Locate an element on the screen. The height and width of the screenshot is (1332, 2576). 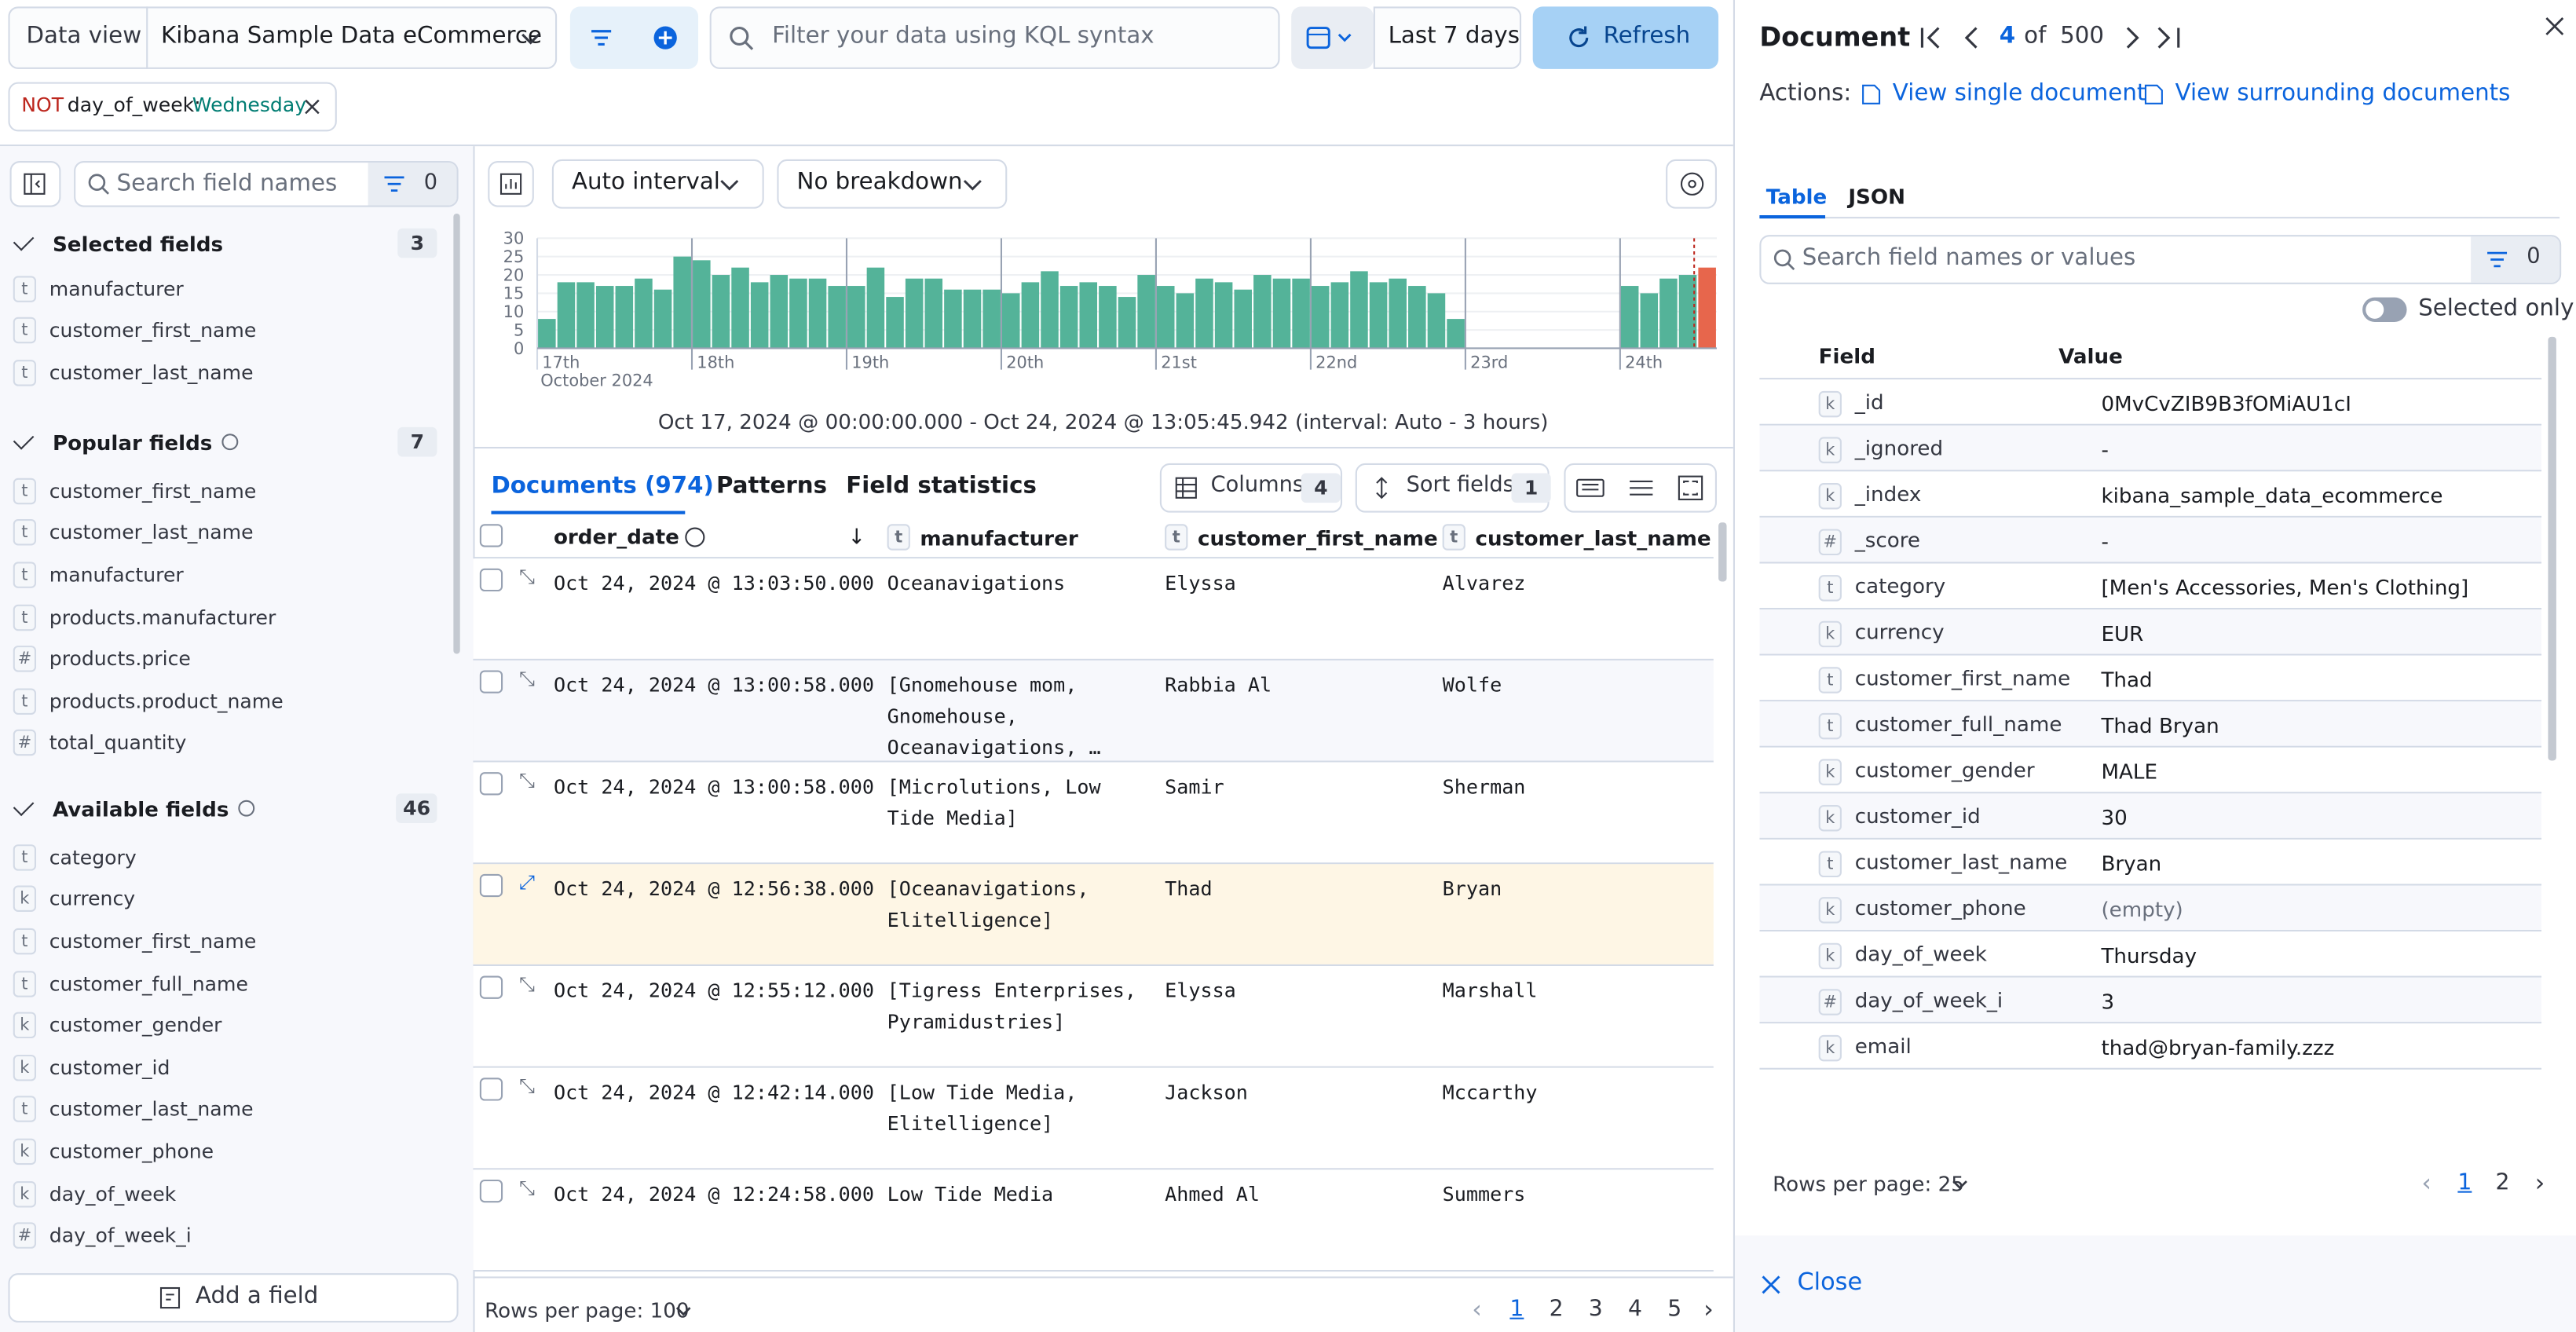
chevron is located at coordinates (24, 438).